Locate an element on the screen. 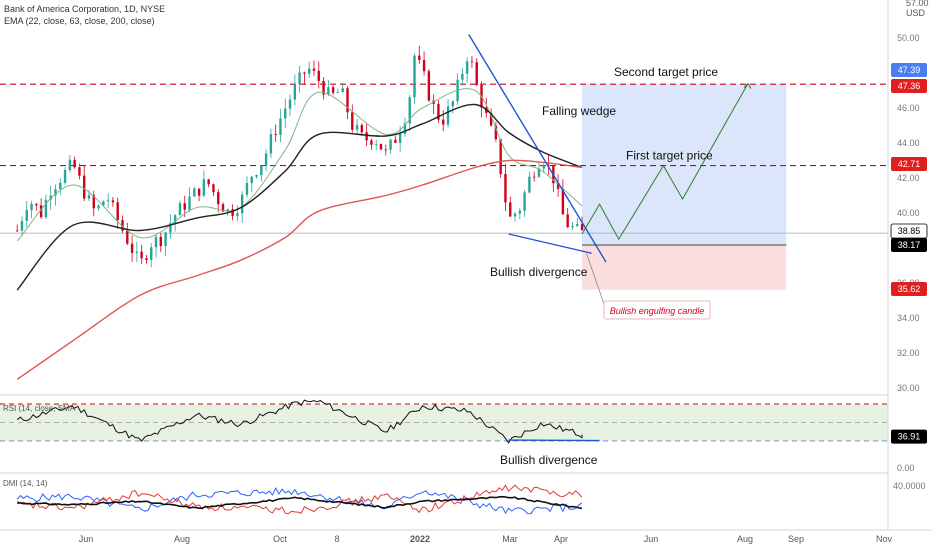  time-tick-10: Nov is located at coordinates (884, 539).